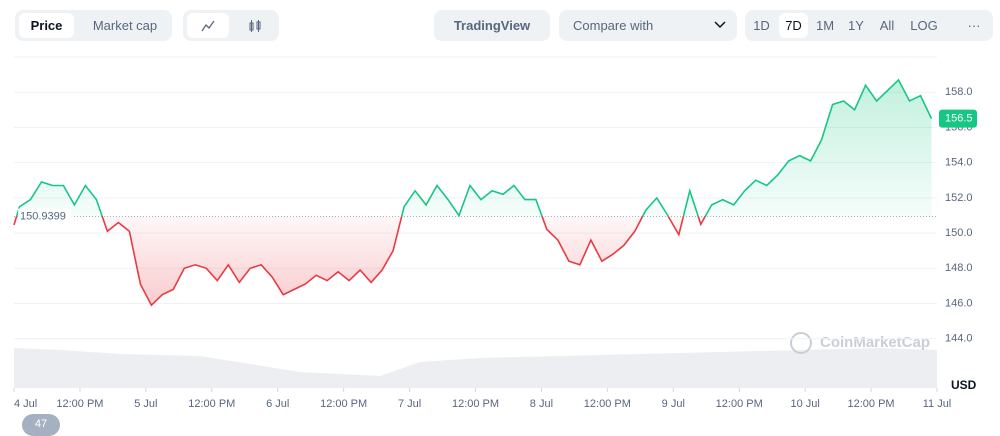  I want to click on x-tick-label: 10 Jul, so click(804, 404).